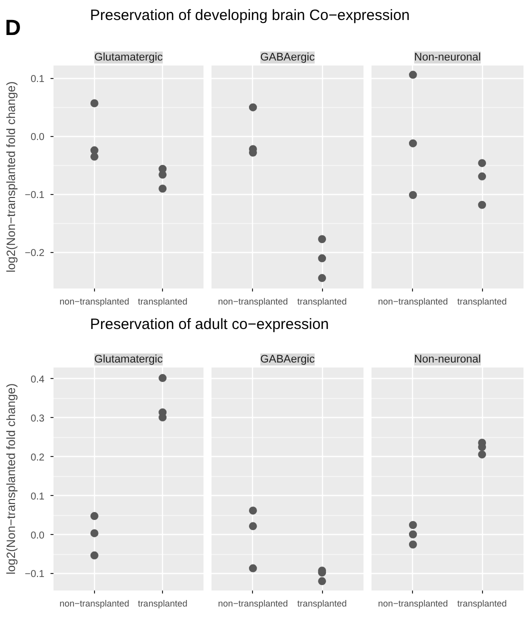  Describe the element at coordinates (37, 380) in the screenshot. I see `y-tick-label: 0.4` at that location.